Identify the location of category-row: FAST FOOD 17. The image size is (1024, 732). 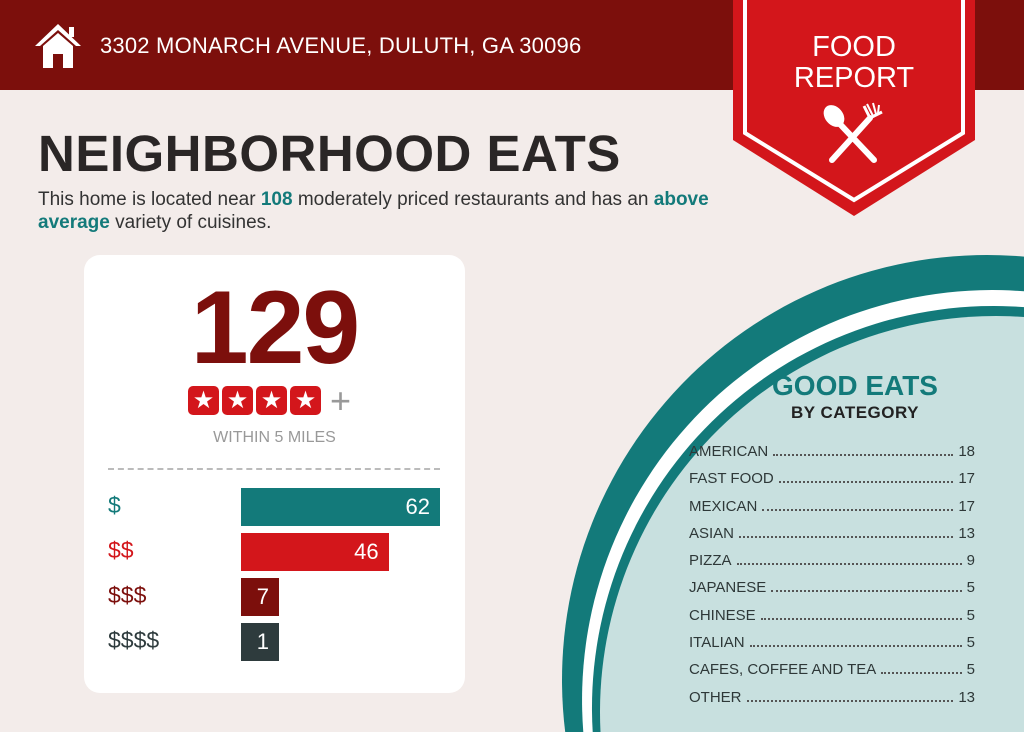
(832, 483).